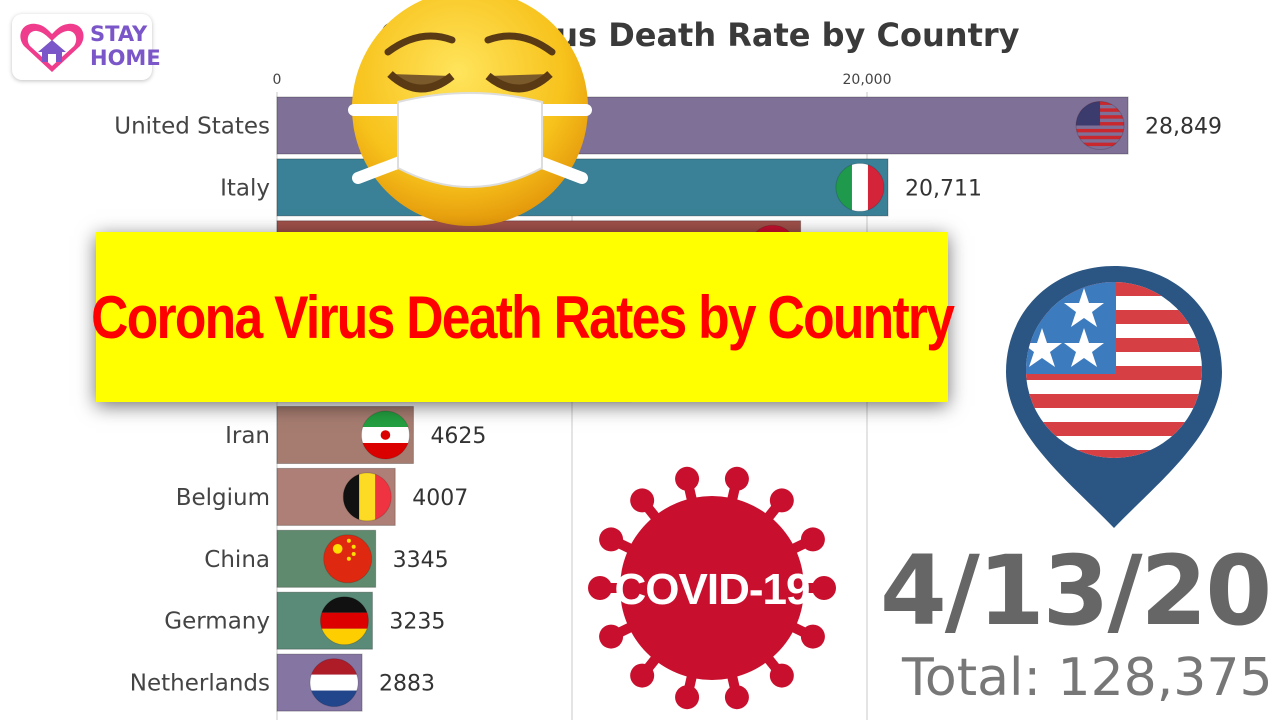  Describe the element at coordinates (125, 46) in the screenshot. I see `stay-home-label: STAY HOME` at that location.